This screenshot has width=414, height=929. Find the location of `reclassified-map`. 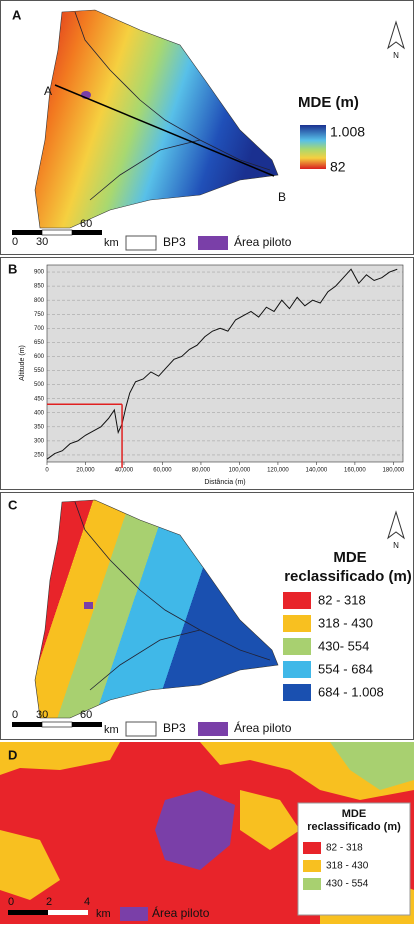

reclassified-map is located at coordinates (156, 609).